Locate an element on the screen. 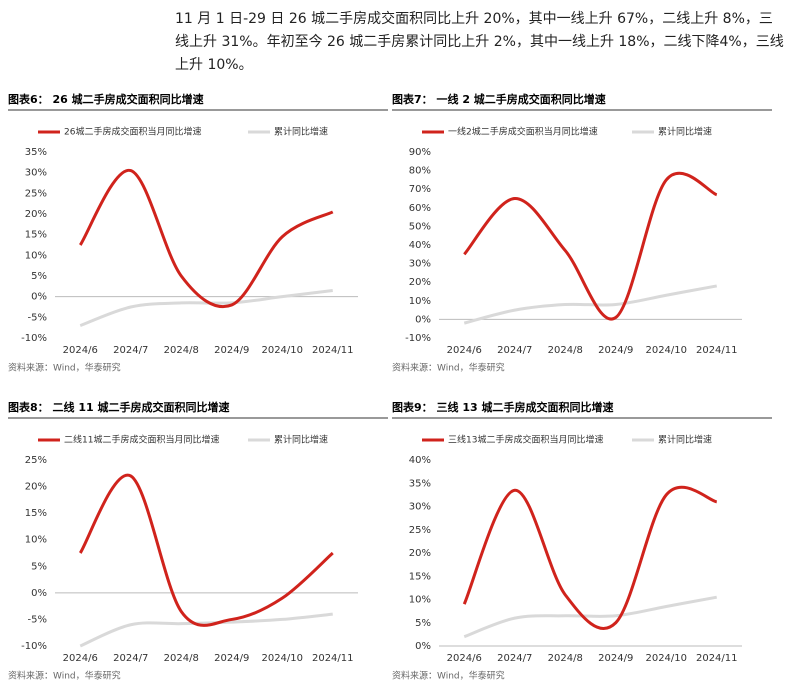  legend-label: 三线13城二手房成交面积当月同比增速 is located at coordinates (525, 440).